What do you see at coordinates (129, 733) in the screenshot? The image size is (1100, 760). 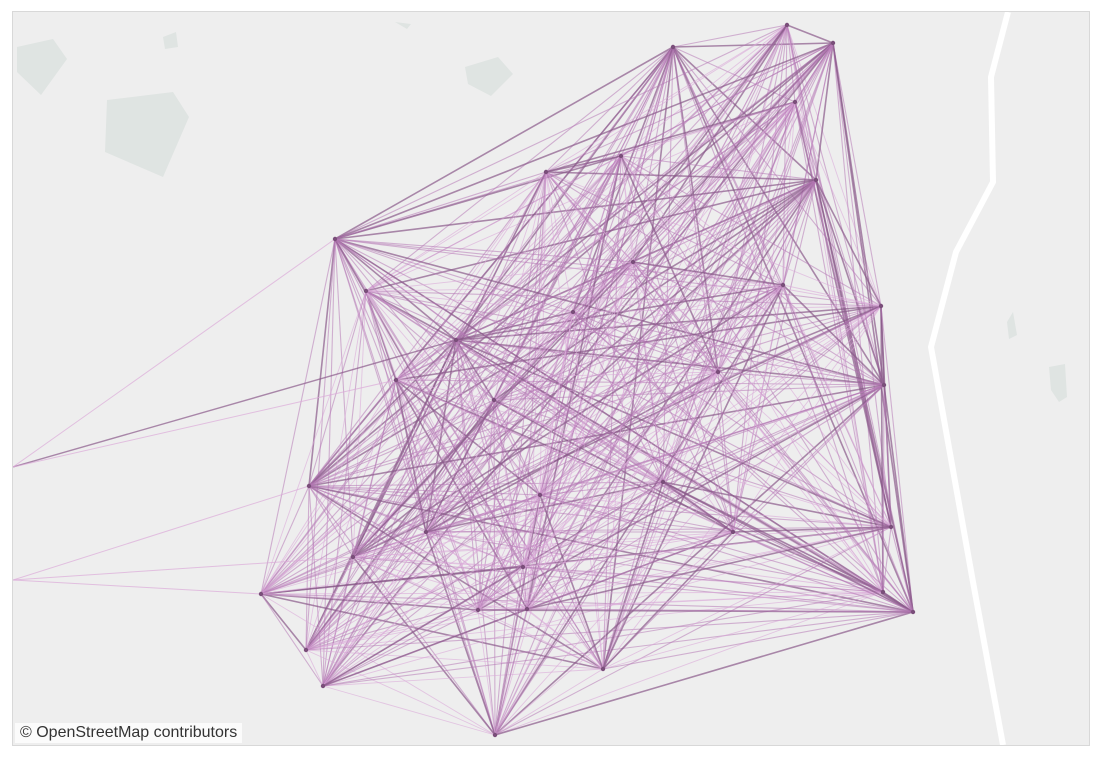 I see `map-attribution: © OpenStreetMap contributors` at bounding box center [129, 733].